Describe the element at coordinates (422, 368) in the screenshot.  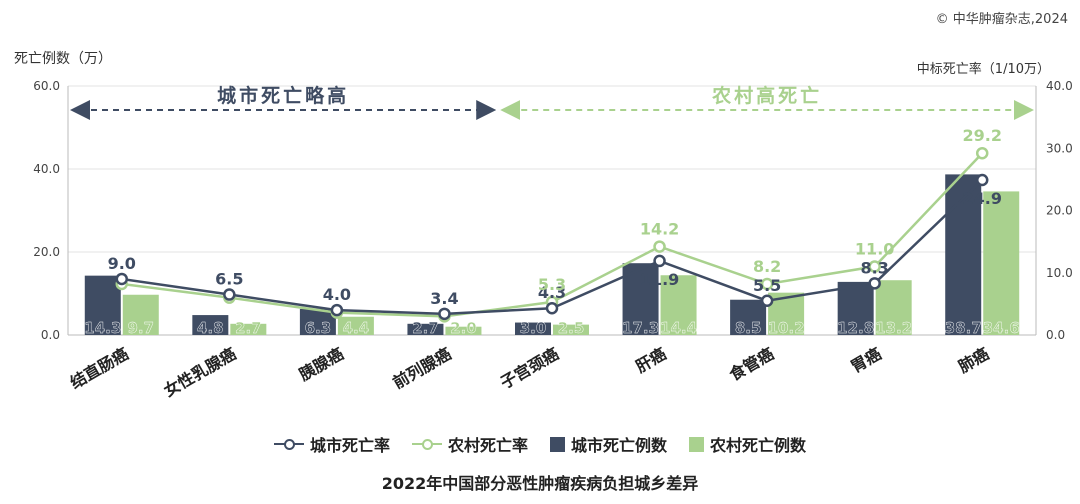
I see `x-tick-label: 前列腺癌` at that location.